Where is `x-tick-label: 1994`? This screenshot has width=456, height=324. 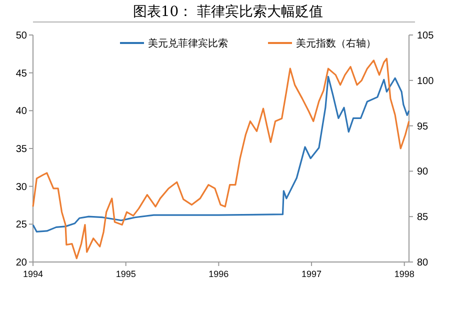
x-tick-label: 1994 is located at coordinates (33, 274).